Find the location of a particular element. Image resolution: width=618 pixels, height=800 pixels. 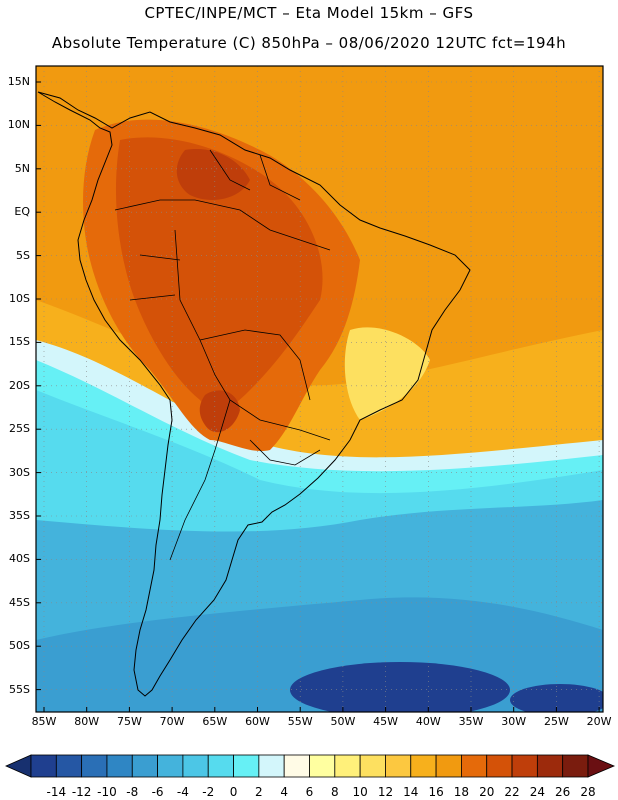

longitude-label: 30W is located at coordinates (514, 721).